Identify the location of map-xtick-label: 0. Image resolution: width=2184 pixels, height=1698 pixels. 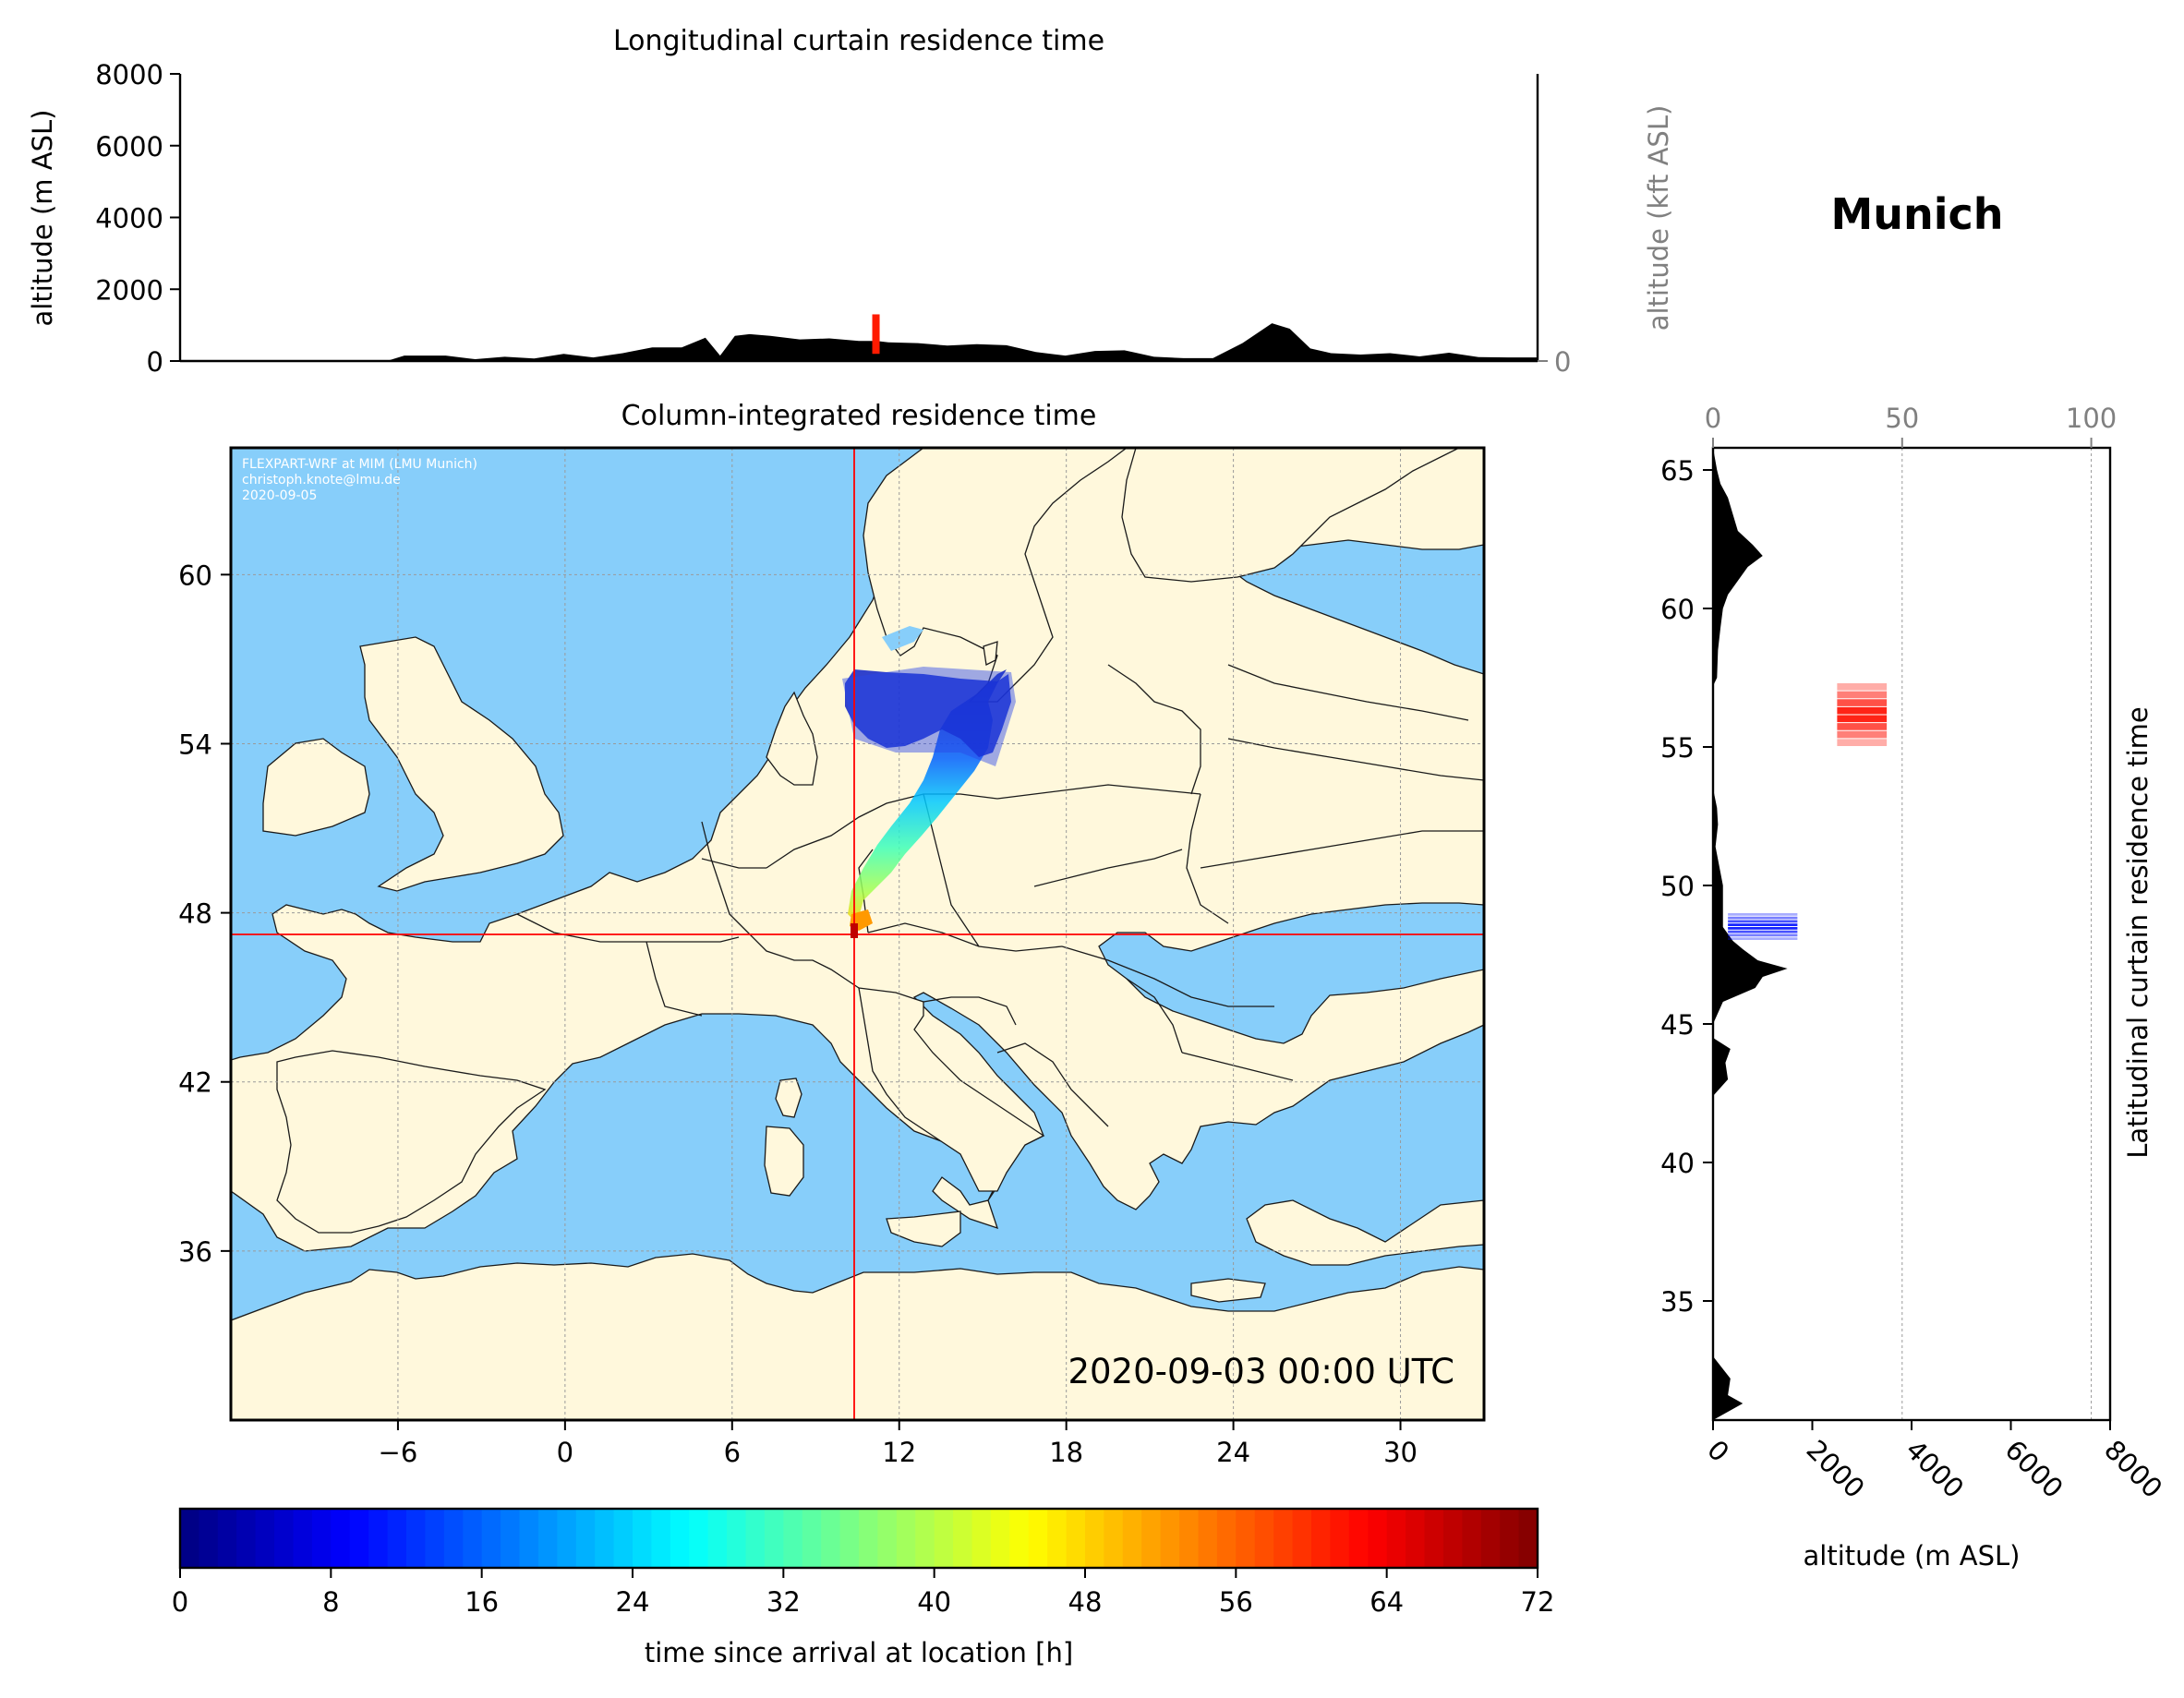
(565, 1452).